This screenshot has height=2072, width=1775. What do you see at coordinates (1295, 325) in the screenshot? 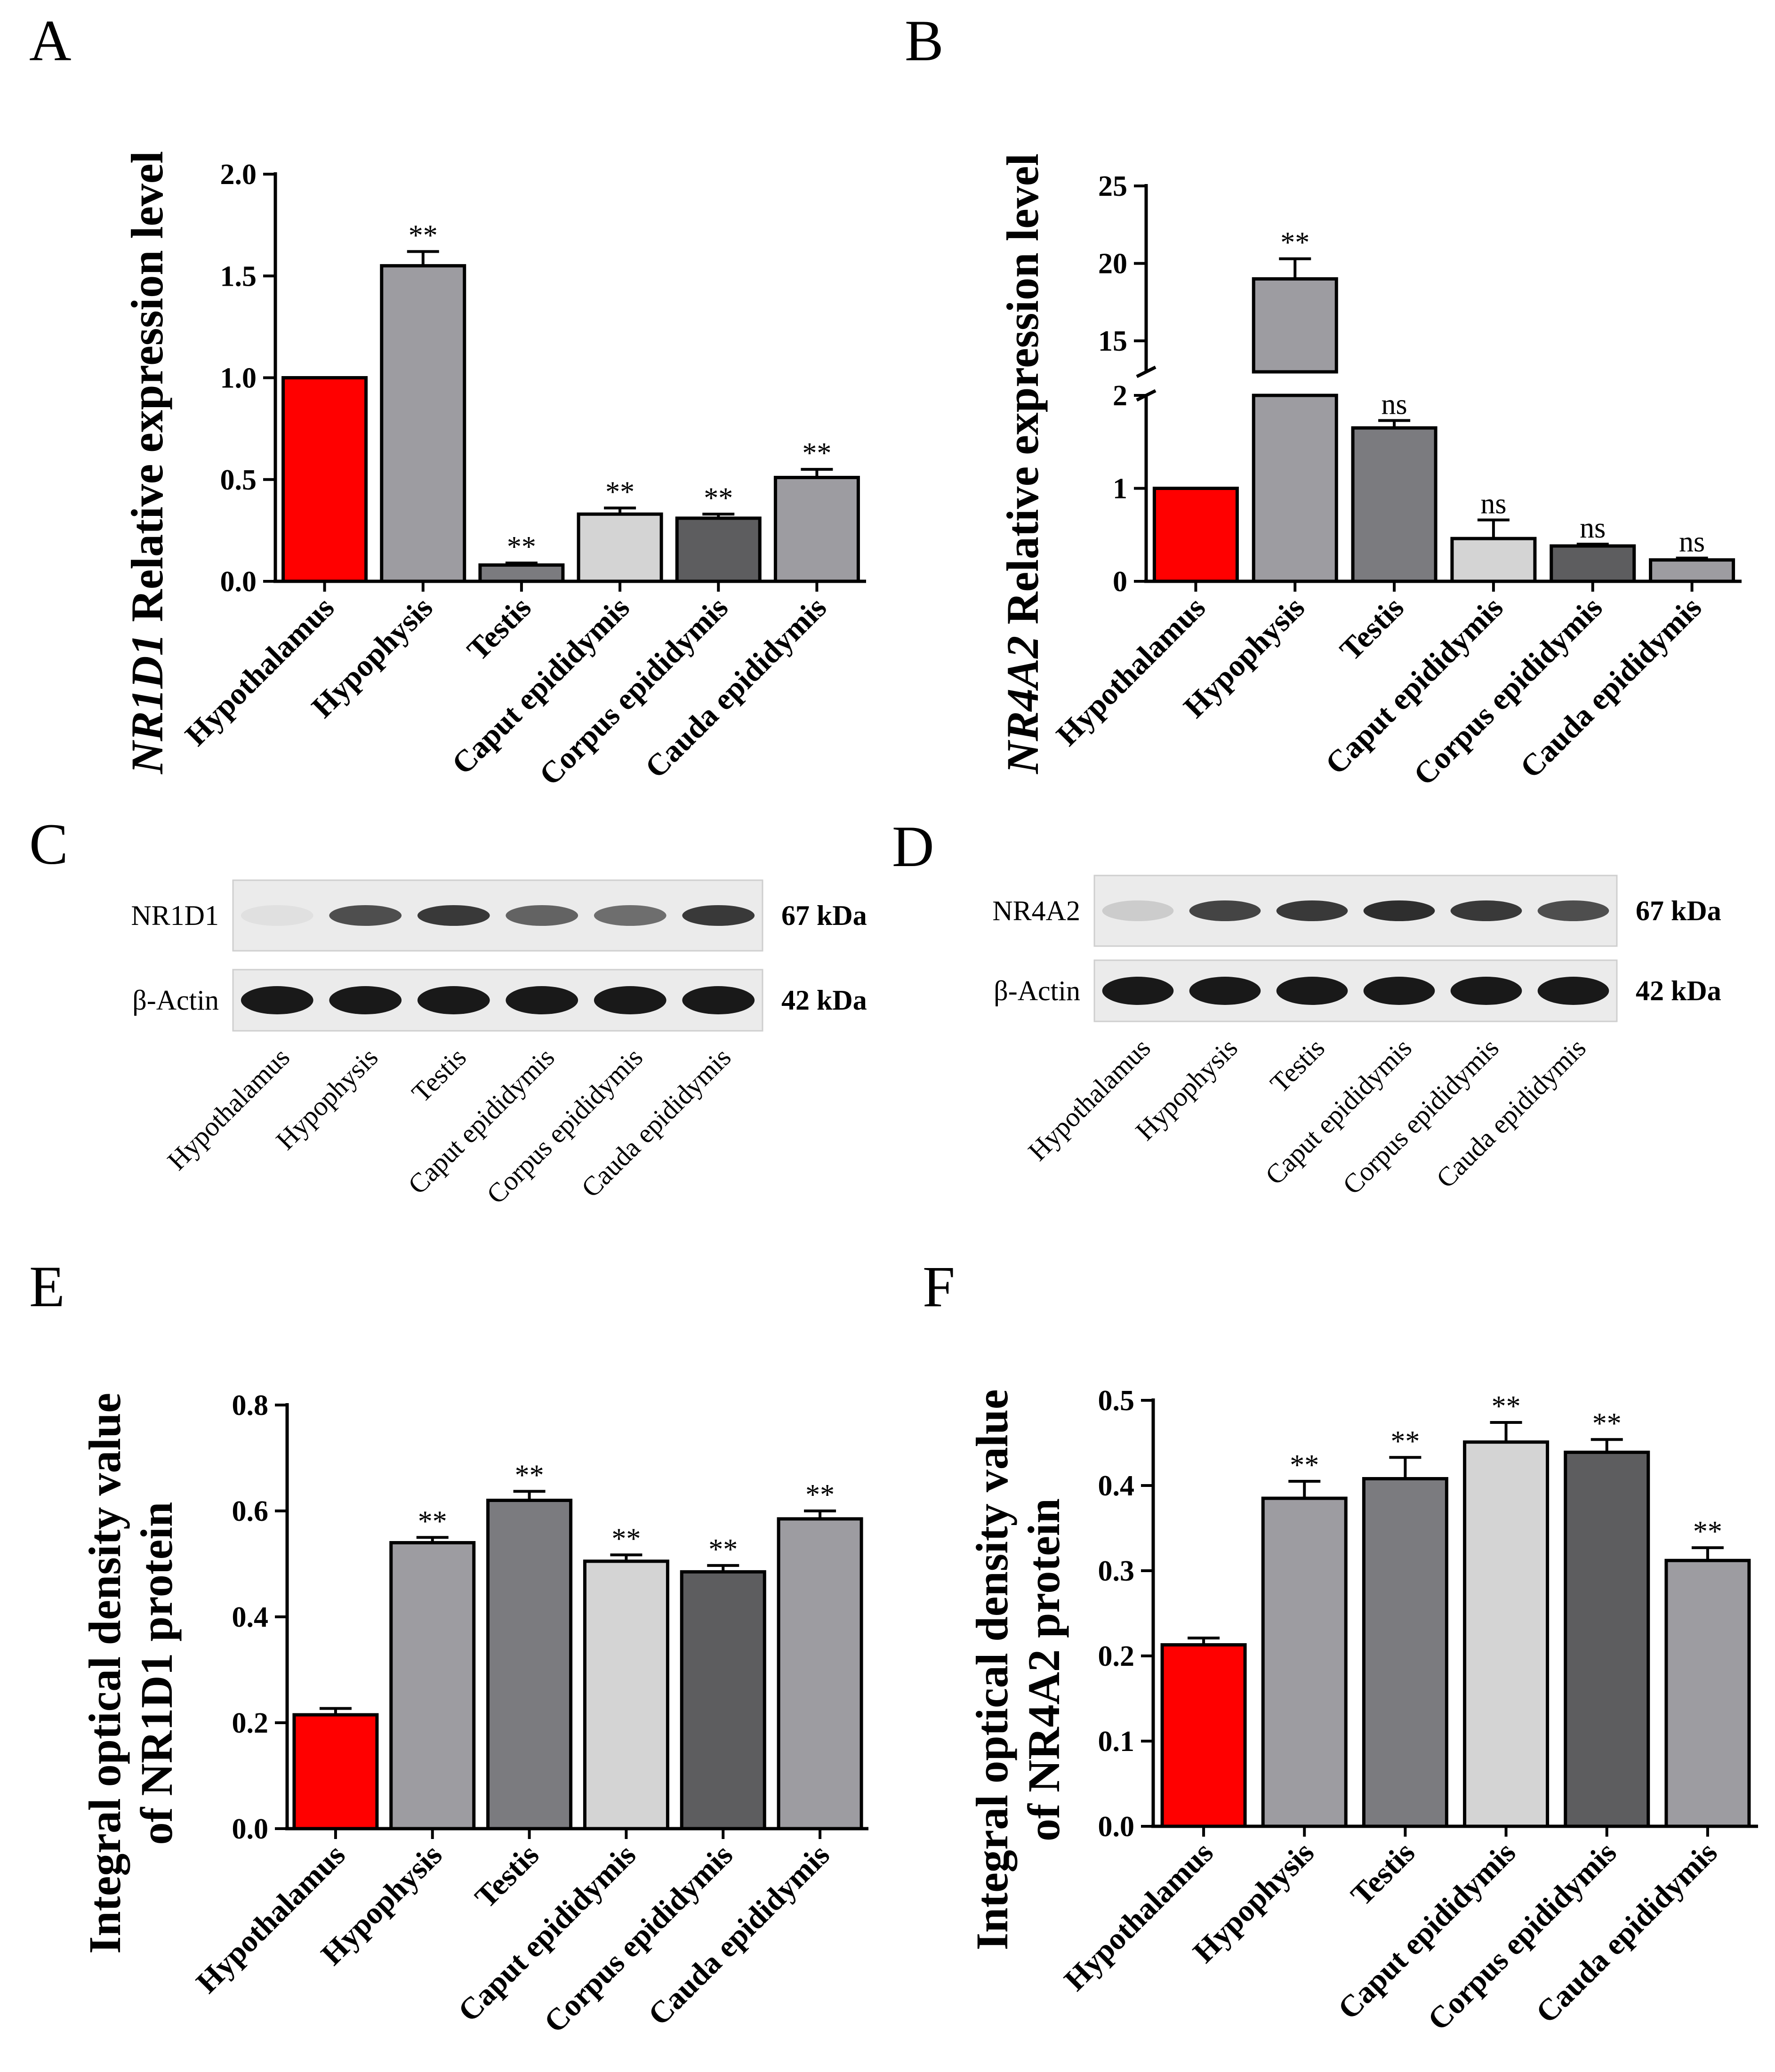
I see `bar-hypophysis-upper` at bounding box center [1295, 325].